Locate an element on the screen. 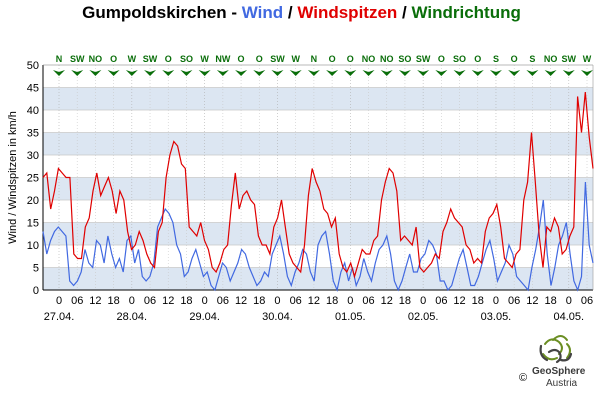 The width and height of the screenshot is (603, 400). title-wind: Wind is located at coordinates (262, 12).